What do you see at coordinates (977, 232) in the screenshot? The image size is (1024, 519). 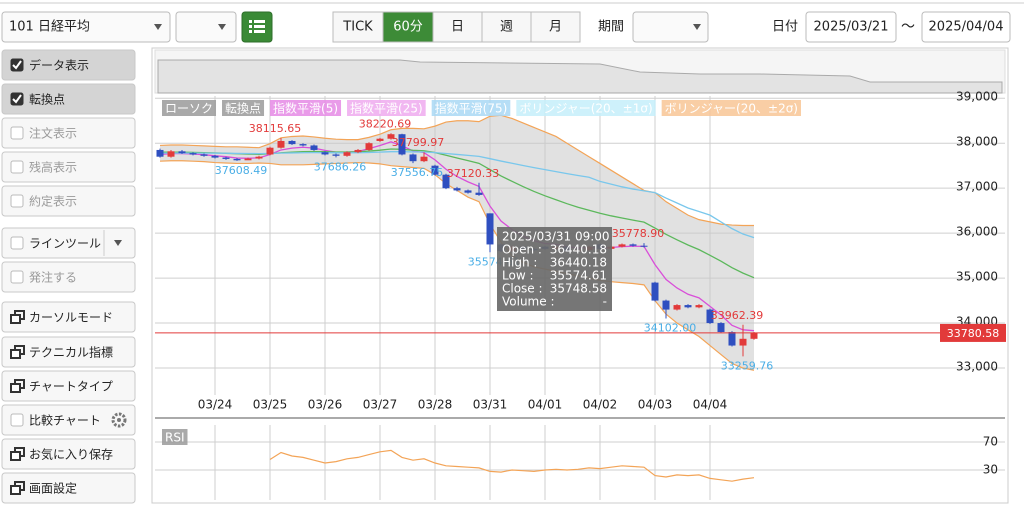 I see `y-tick-label: 36,000` at bounding box center [977, 232].